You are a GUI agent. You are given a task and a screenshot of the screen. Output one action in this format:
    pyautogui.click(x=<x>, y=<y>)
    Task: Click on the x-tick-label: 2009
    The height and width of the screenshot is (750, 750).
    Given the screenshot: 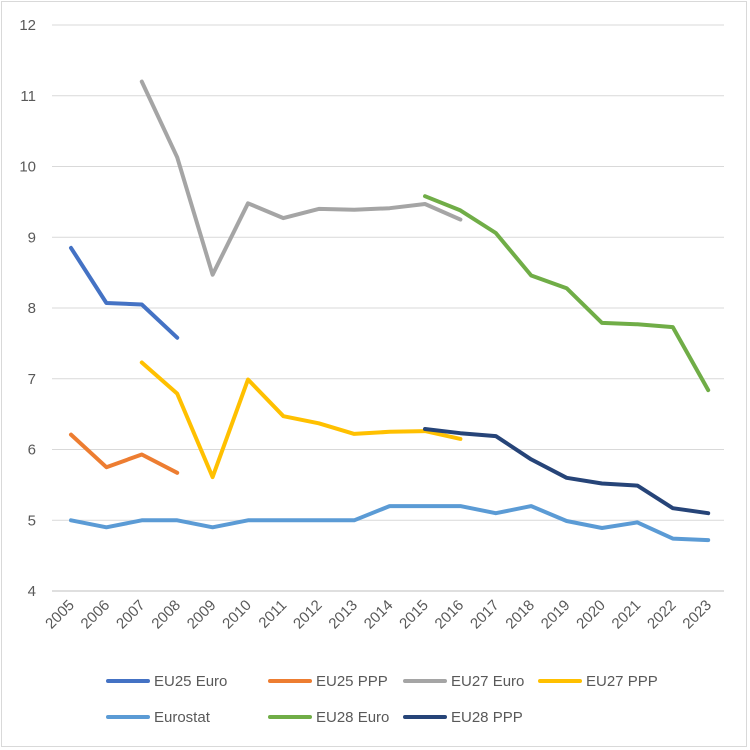 What is the action you would take?
    pyautogui.click(x=202, y=615)
    